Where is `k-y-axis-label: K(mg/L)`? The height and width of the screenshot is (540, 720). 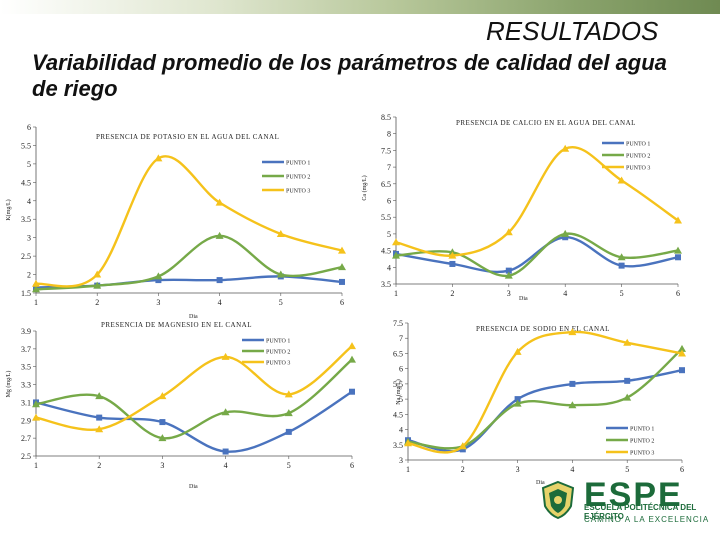
k-y-axis-label: K(mg/L) is located at coordinates (8, 209).